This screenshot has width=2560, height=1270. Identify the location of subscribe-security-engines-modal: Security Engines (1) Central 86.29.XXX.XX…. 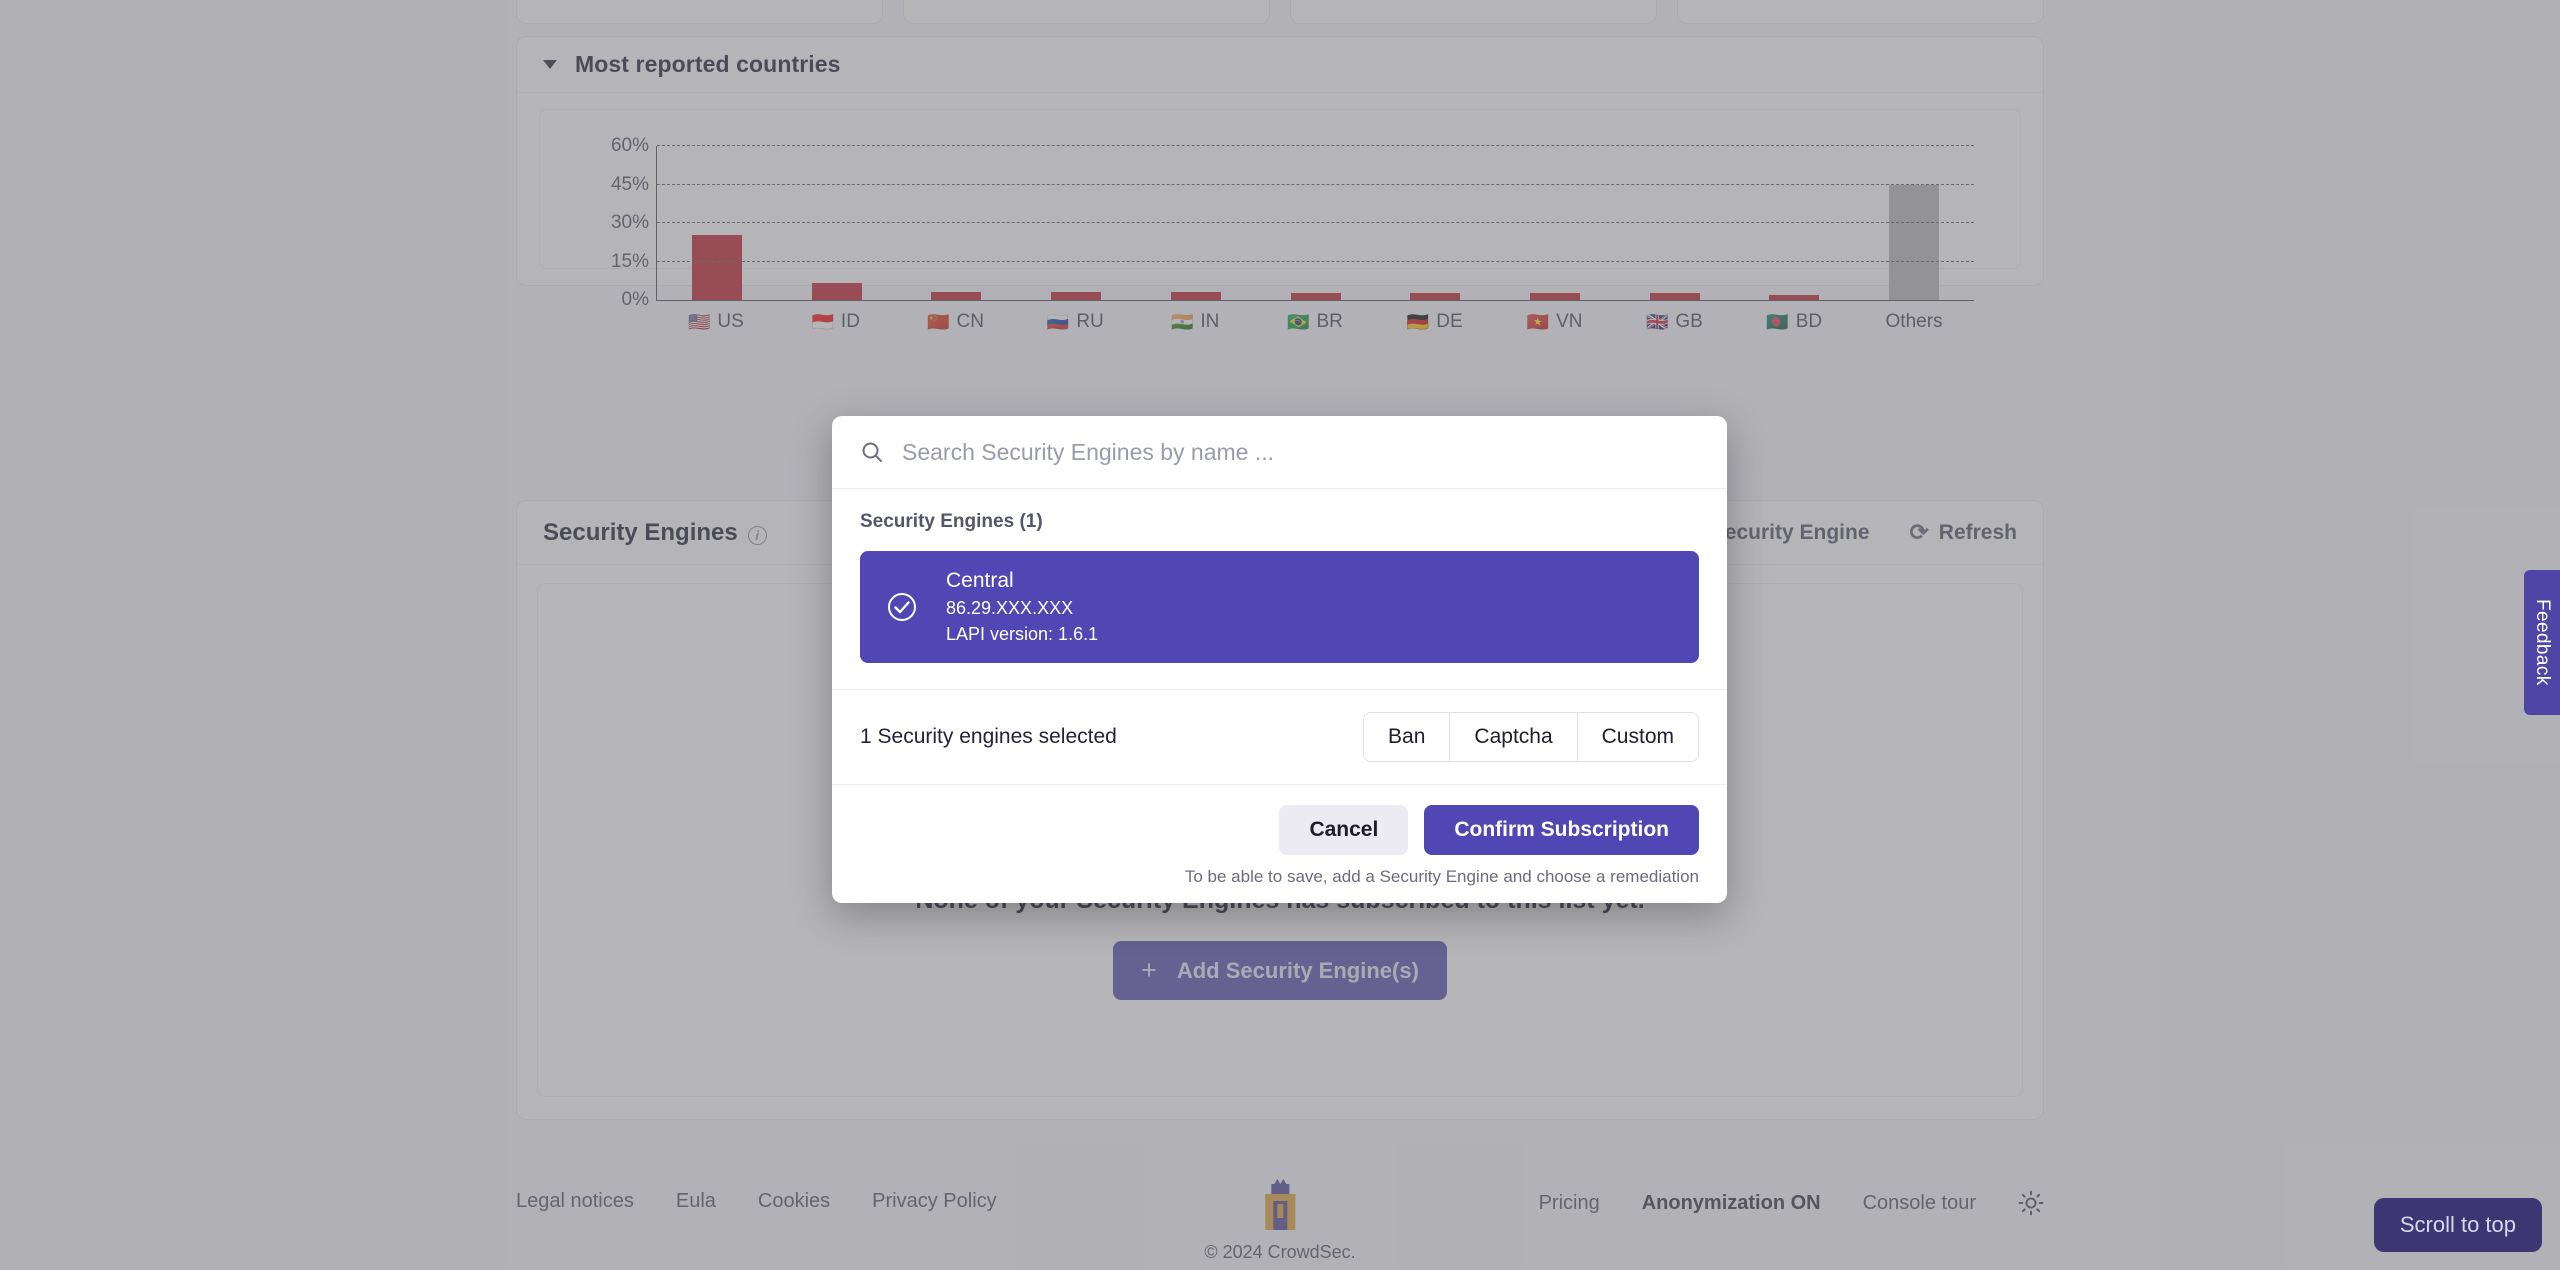
(1279, 659).